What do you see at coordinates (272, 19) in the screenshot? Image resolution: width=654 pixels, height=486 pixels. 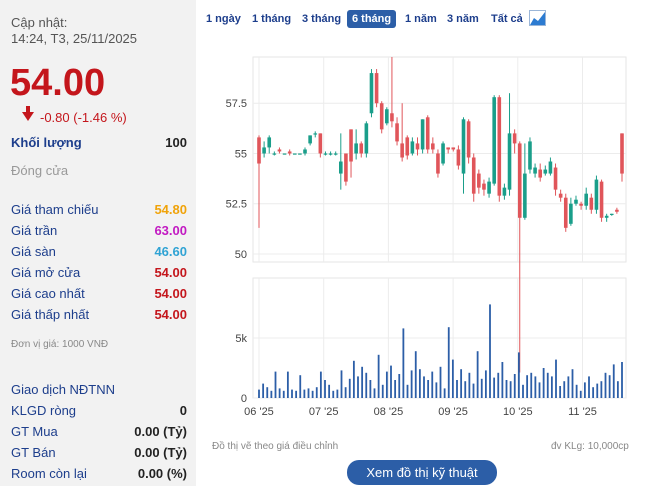 I see `tab-1-month: 1 tháng` at bounding box center [272, 19].